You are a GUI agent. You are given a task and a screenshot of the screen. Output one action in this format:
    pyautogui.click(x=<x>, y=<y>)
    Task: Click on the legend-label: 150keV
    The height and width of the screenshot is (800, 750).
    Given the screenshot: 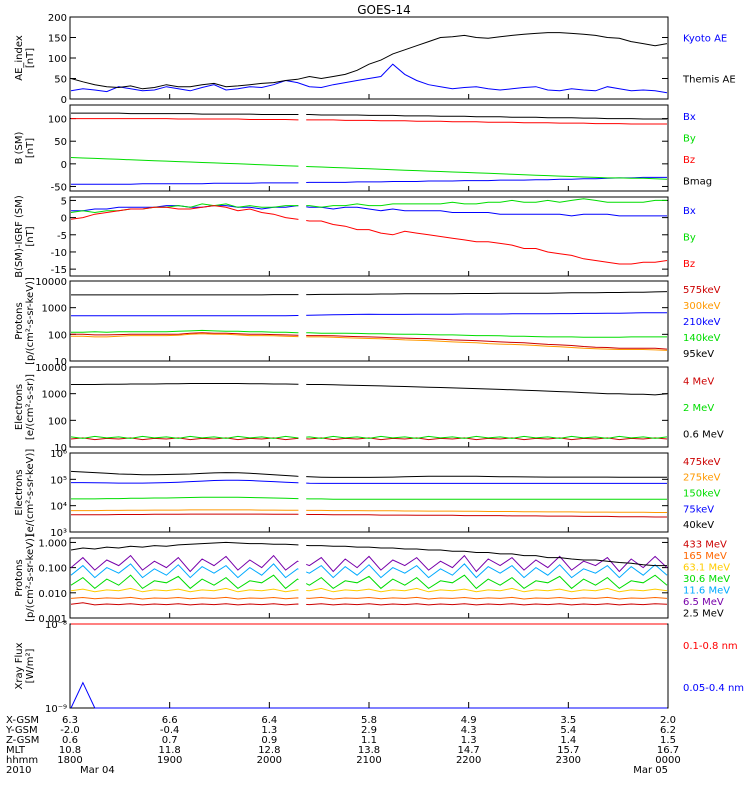 What is the action you would take?
    pyautogui.click(x=702, y=494)
    